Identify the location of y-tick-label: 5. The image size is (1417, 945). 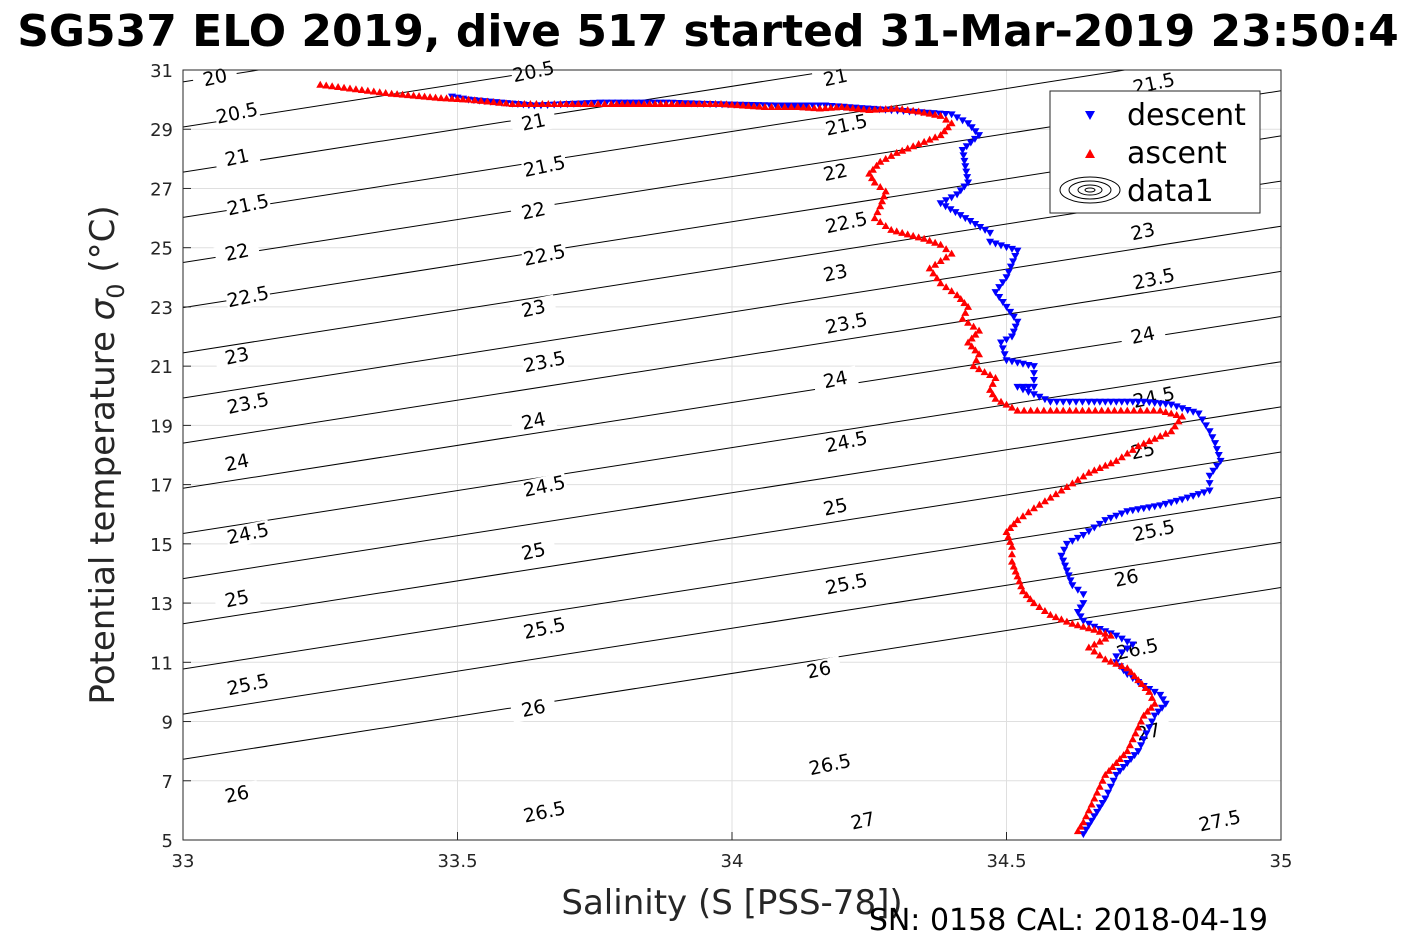
(167, 841).